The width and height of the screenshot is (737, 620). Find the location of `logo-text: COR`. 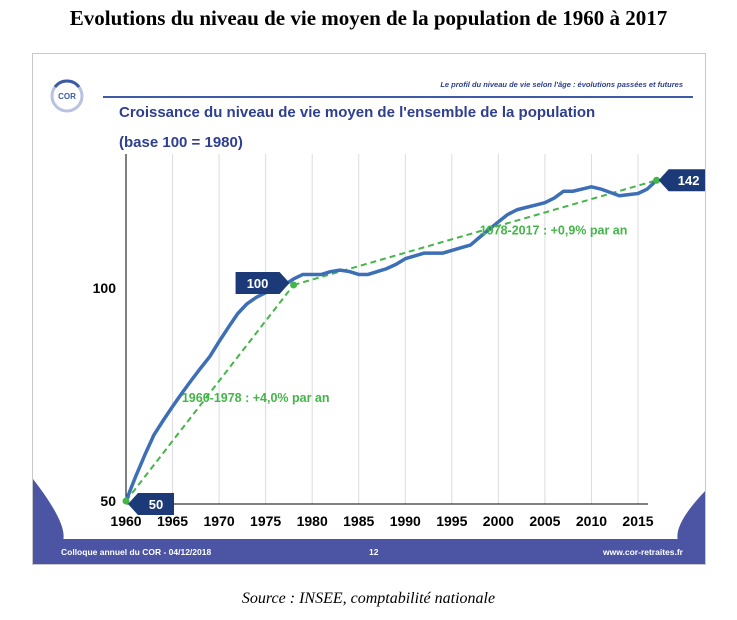

logo-text: COR is located at coordinates (67, 96).